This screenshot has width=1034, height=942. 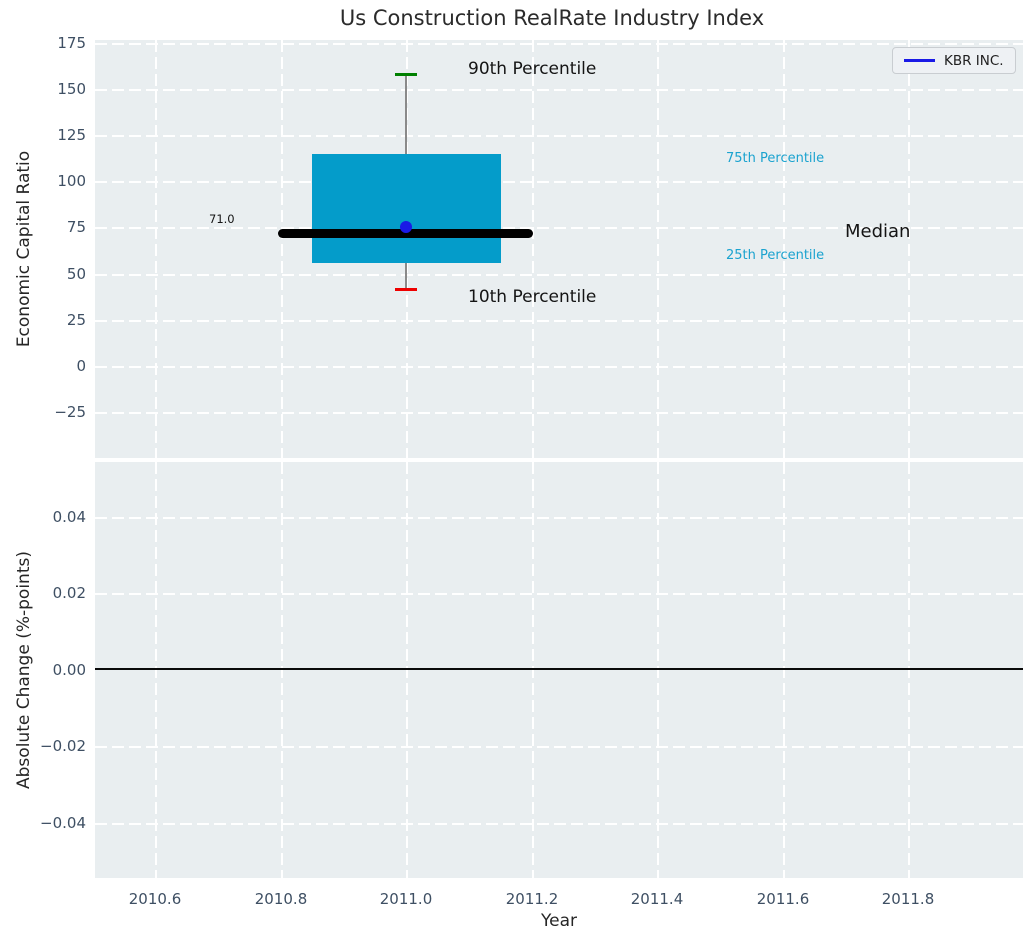 What do you see at coordinates (24, 670) in the screenshot?
I see `y-axis-label-bottom: Absolute Change (%-points)` at bounding box center [24, 670].